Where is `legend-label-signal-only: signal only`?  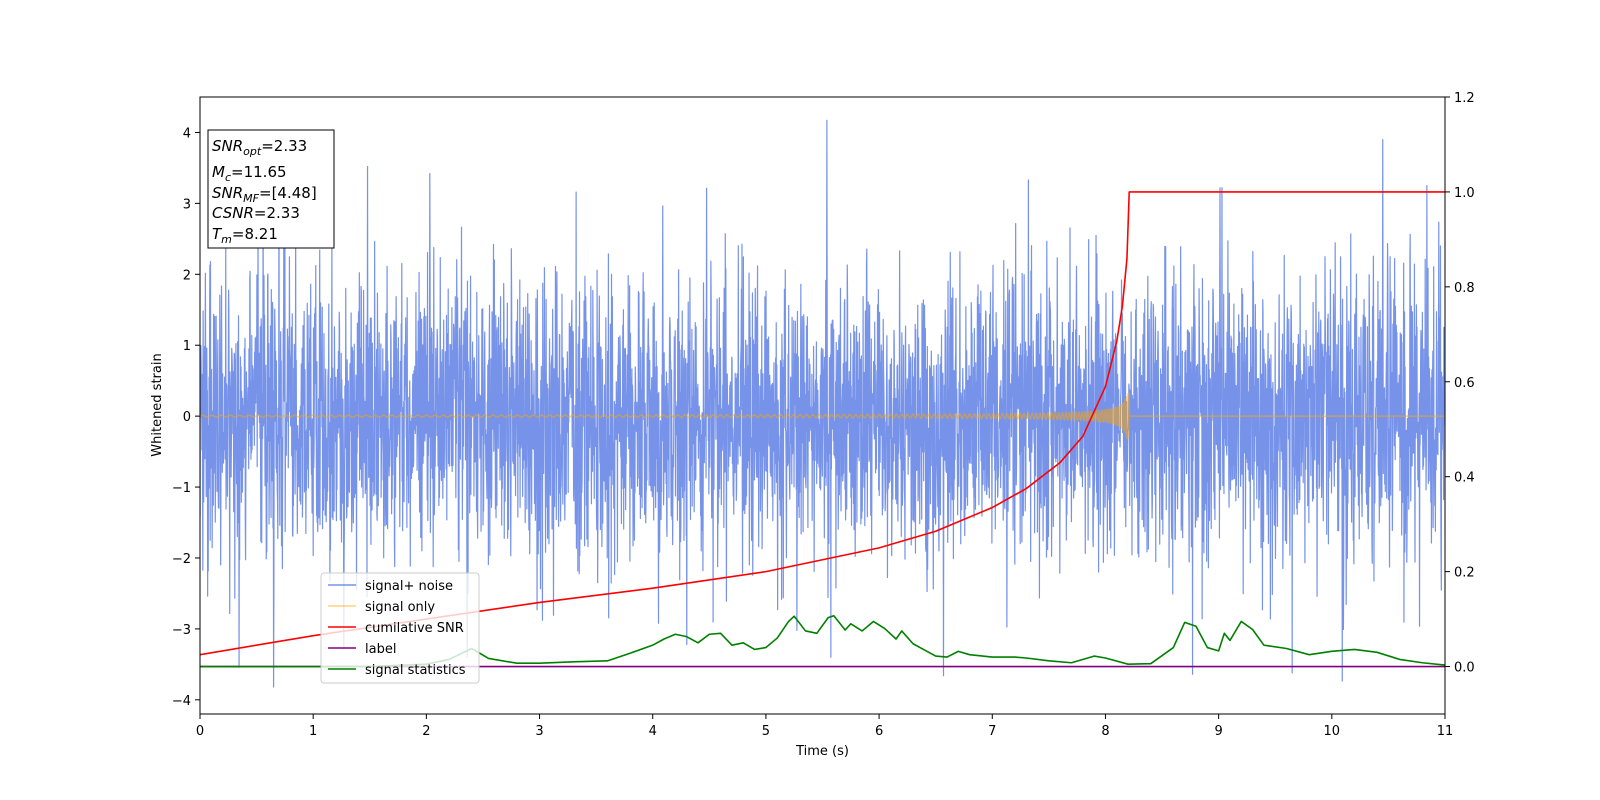 legend-label-signal-only: signal only is located at coordinates (400, 607).